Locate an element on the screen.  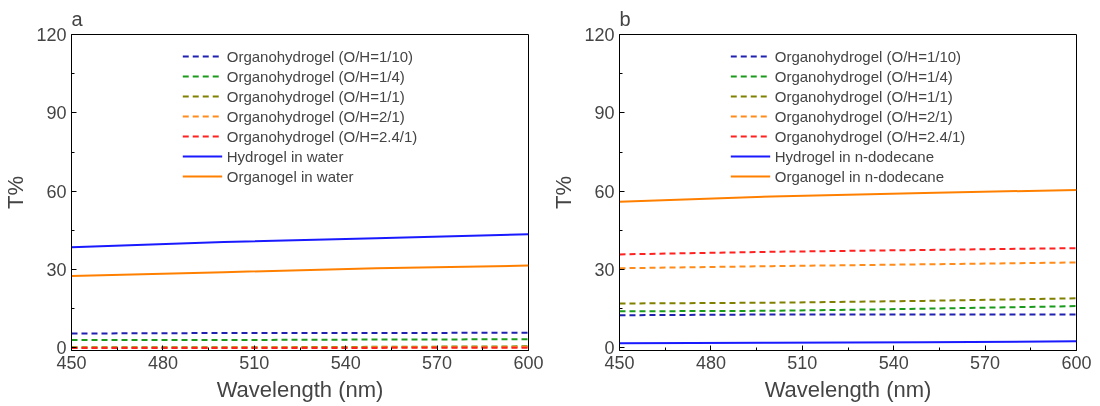
legend-label: Organogel in n-dodecane is located at coordinates (859, 176).